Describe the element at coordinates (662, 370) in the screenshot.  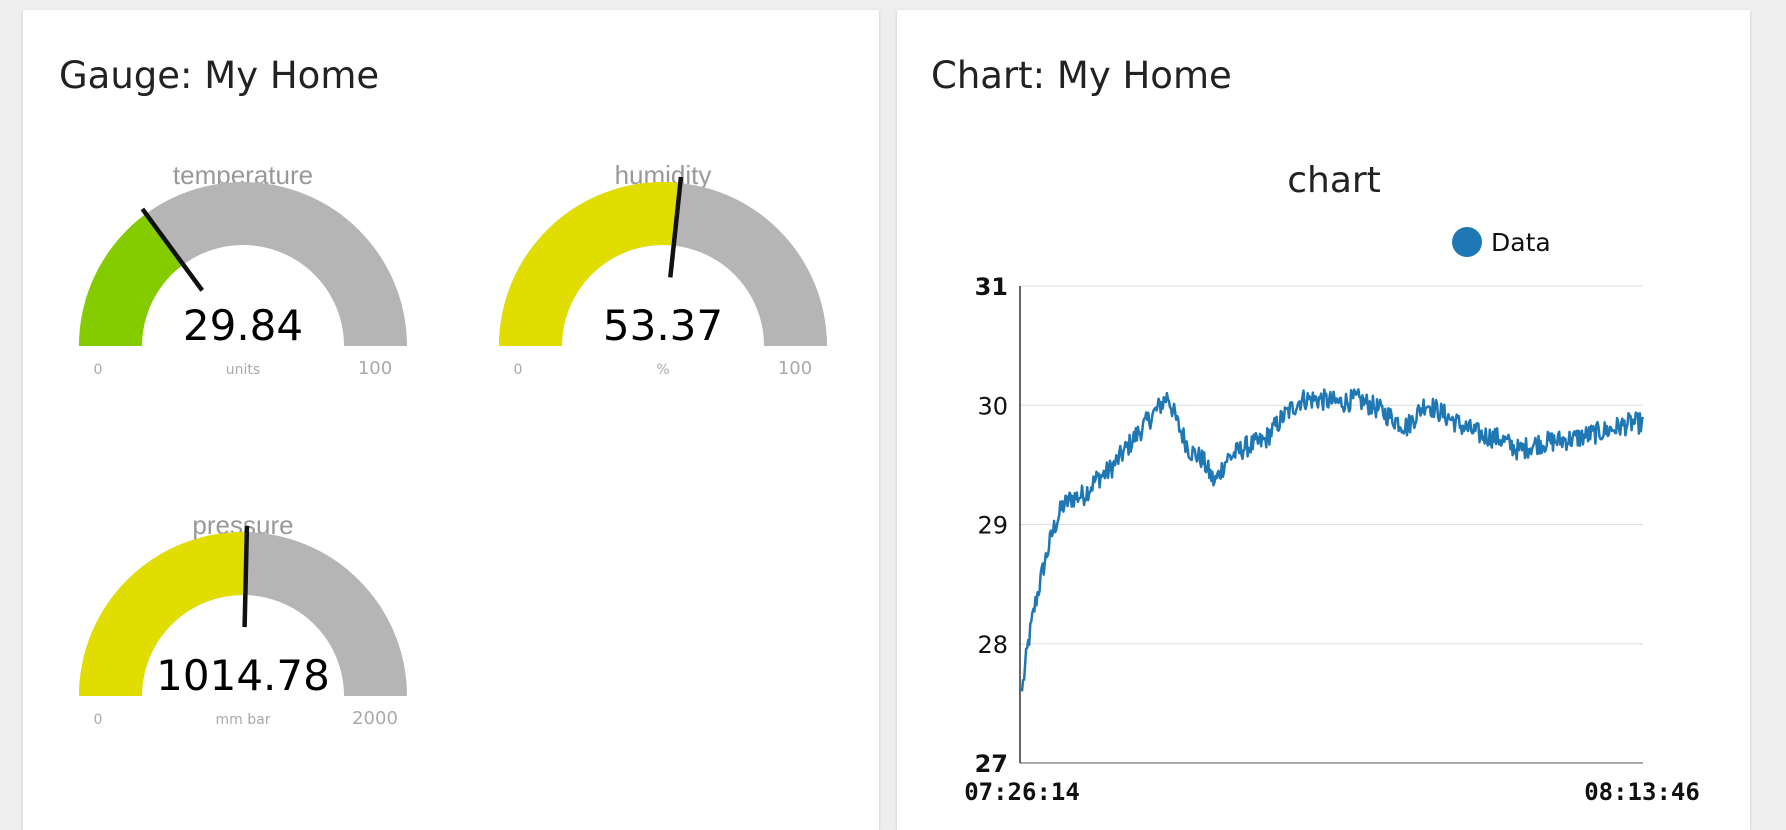
I see `gauge-units: %` at that location.